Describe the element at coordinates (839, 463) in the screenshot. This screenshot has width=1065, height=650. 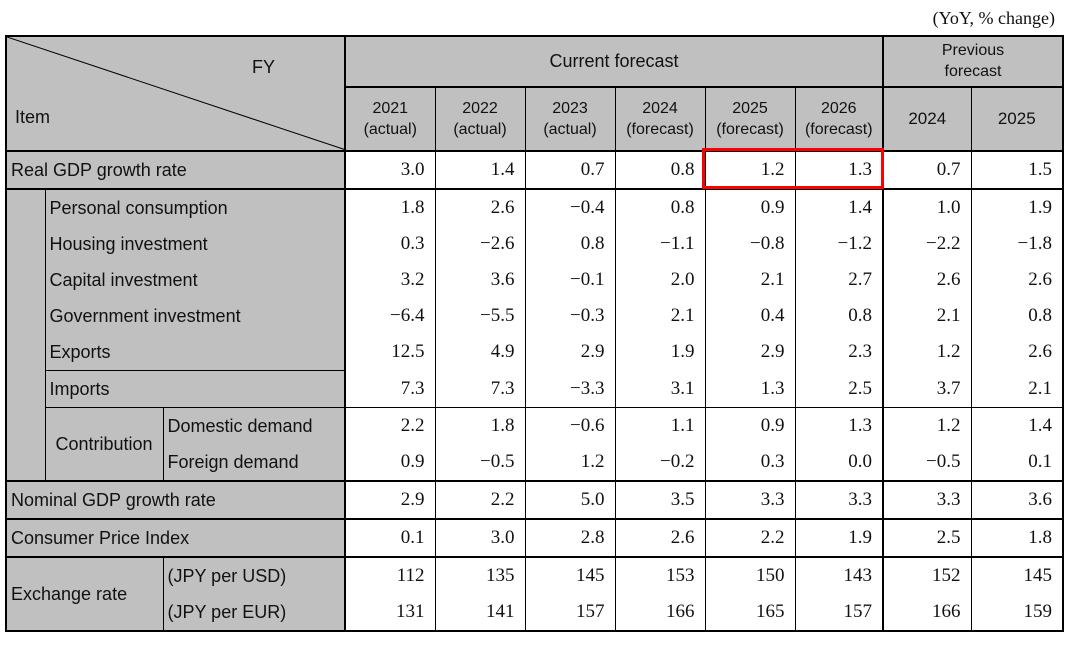
I see `value-cell: 0.0` at that location.